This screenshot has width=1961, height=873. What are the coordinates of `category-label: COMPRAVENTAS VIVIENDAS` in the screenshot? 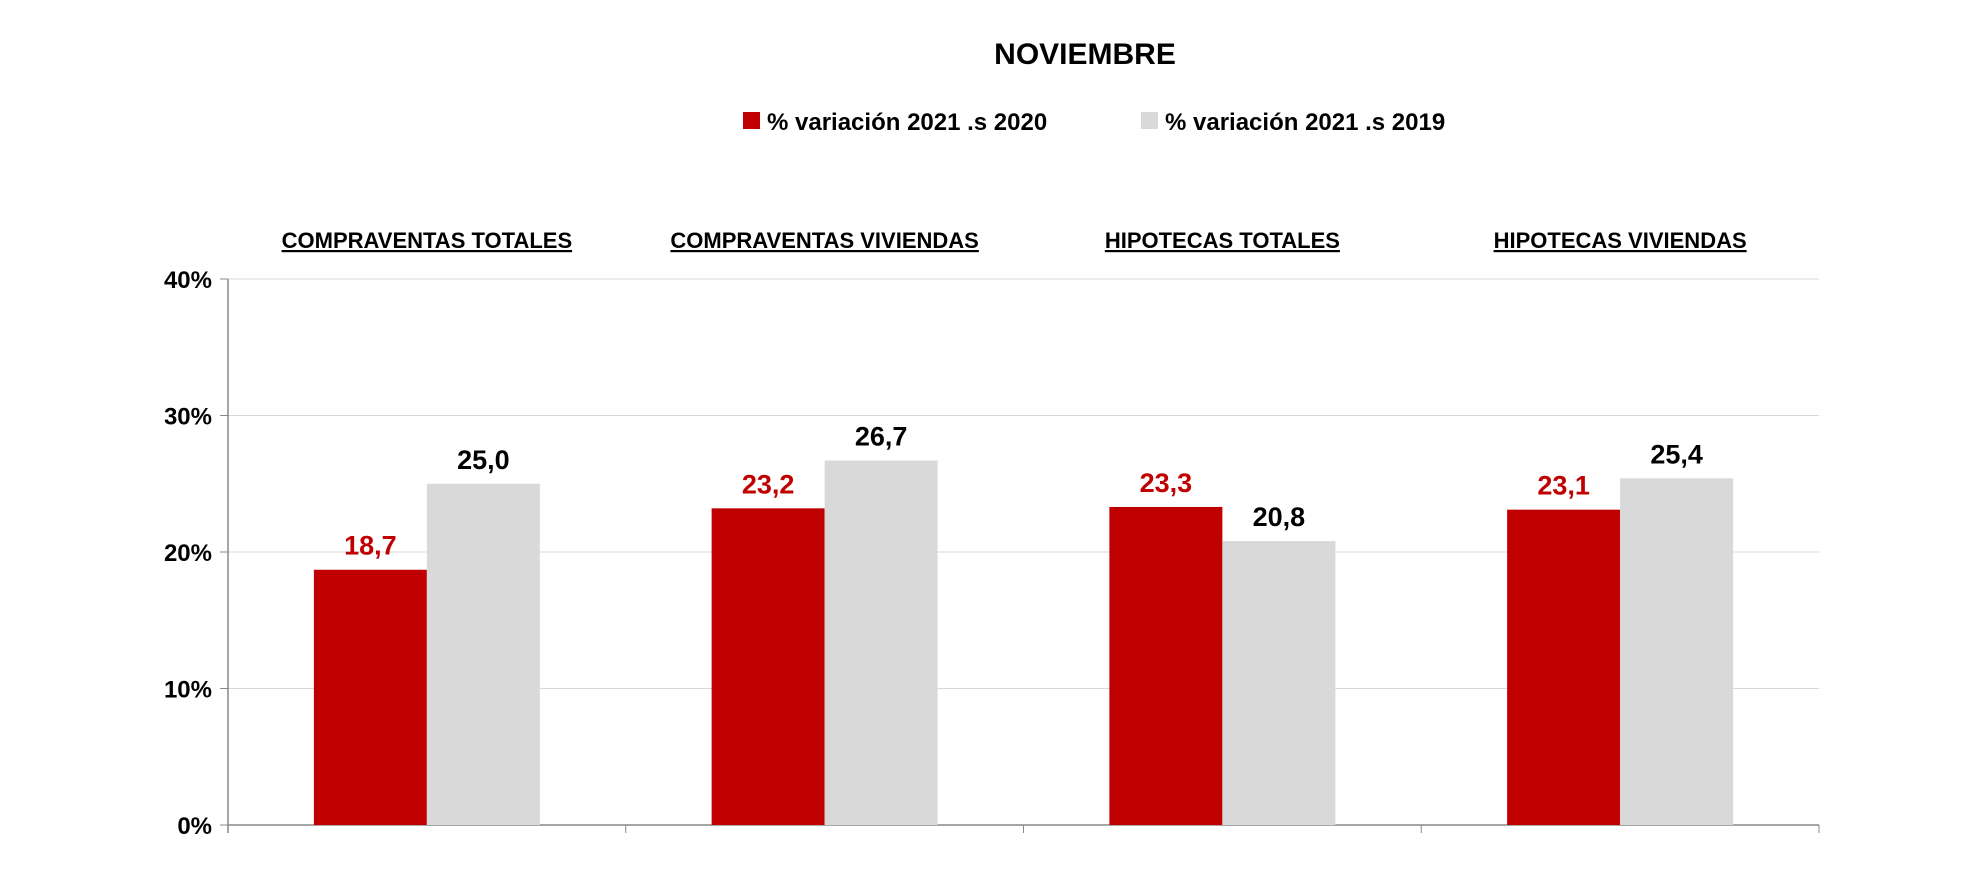 It's located at (824, 240).